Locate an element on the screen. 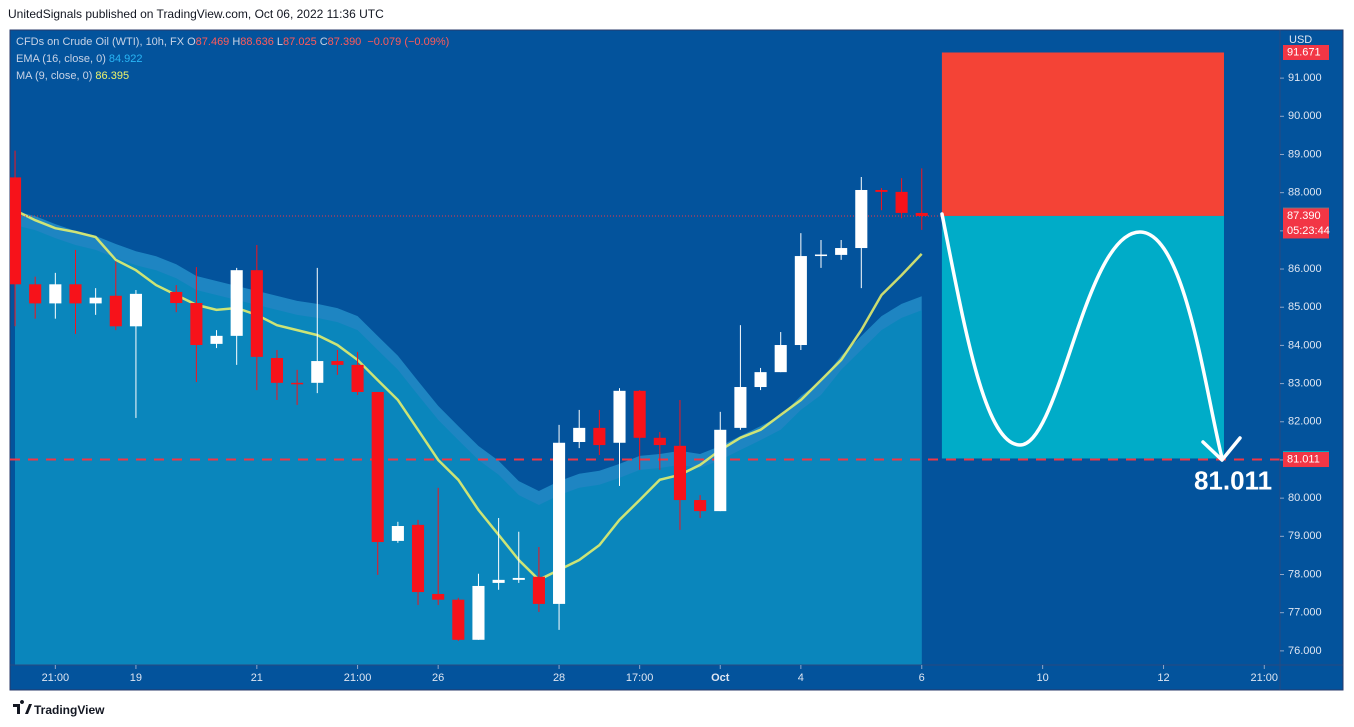 The image size is (1354, 727). price-label: 81.011 is located at coordinates (1303, 459).